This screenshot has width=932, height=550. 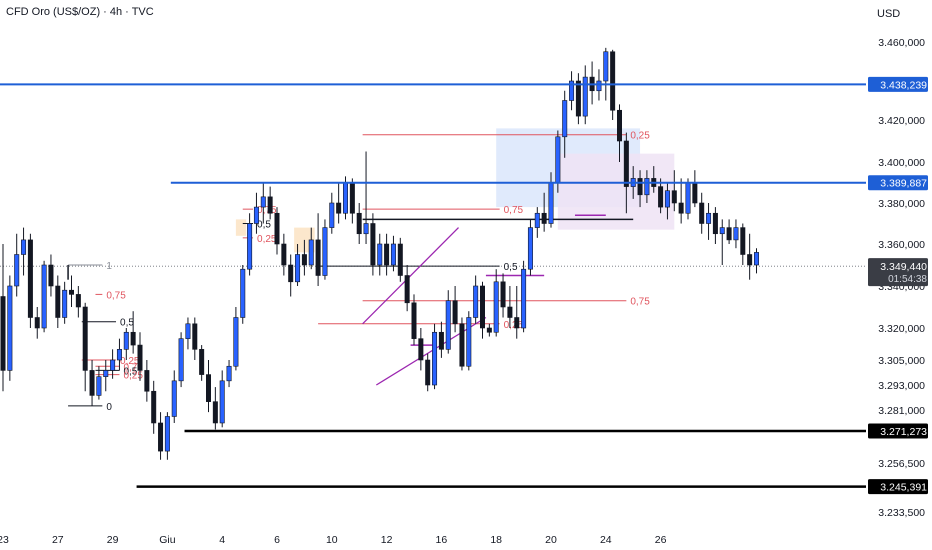 I want to click on currency-label: USD, so click(x=889, y=14).